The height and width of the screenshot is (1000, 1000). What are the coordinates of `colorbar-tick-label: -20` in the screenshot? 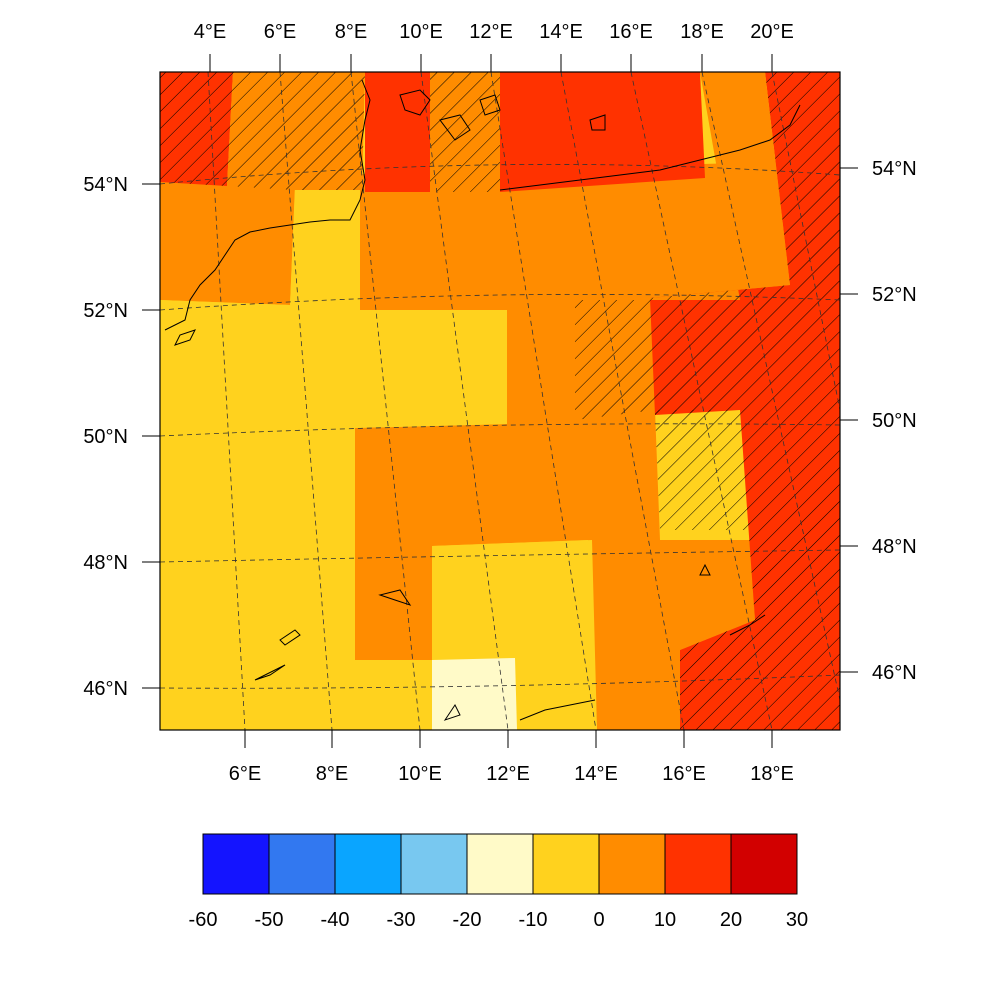 It's located at (467, 920).